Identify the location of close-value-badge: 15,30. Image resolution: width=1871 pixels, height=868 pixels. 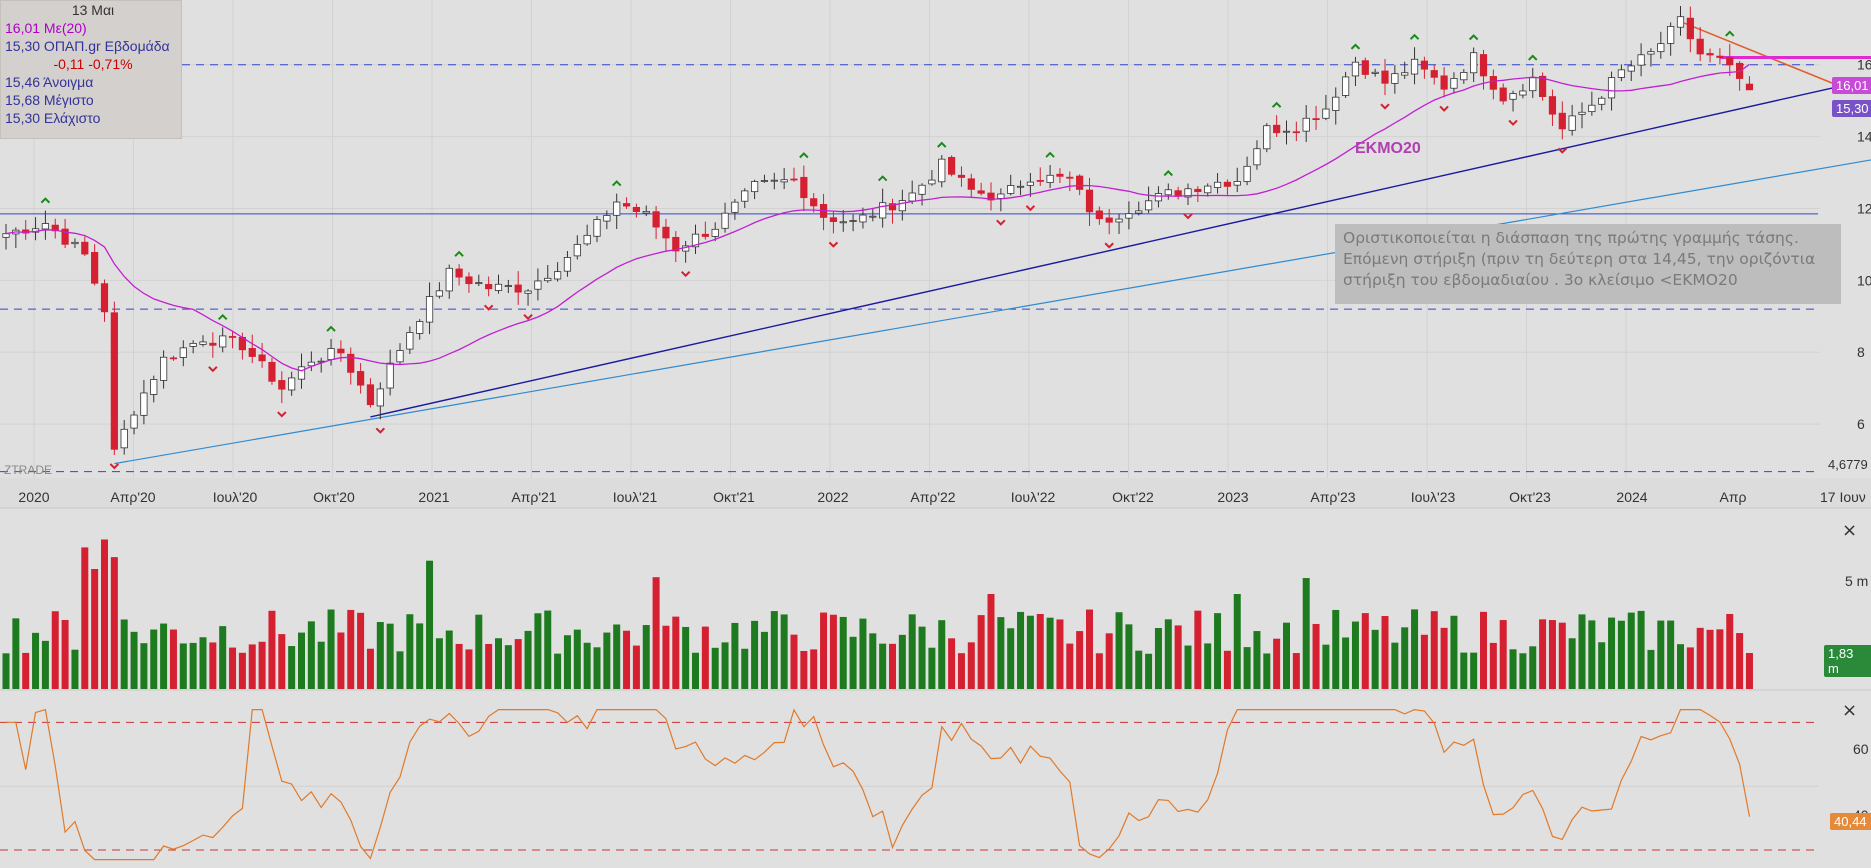
(1851, 108).